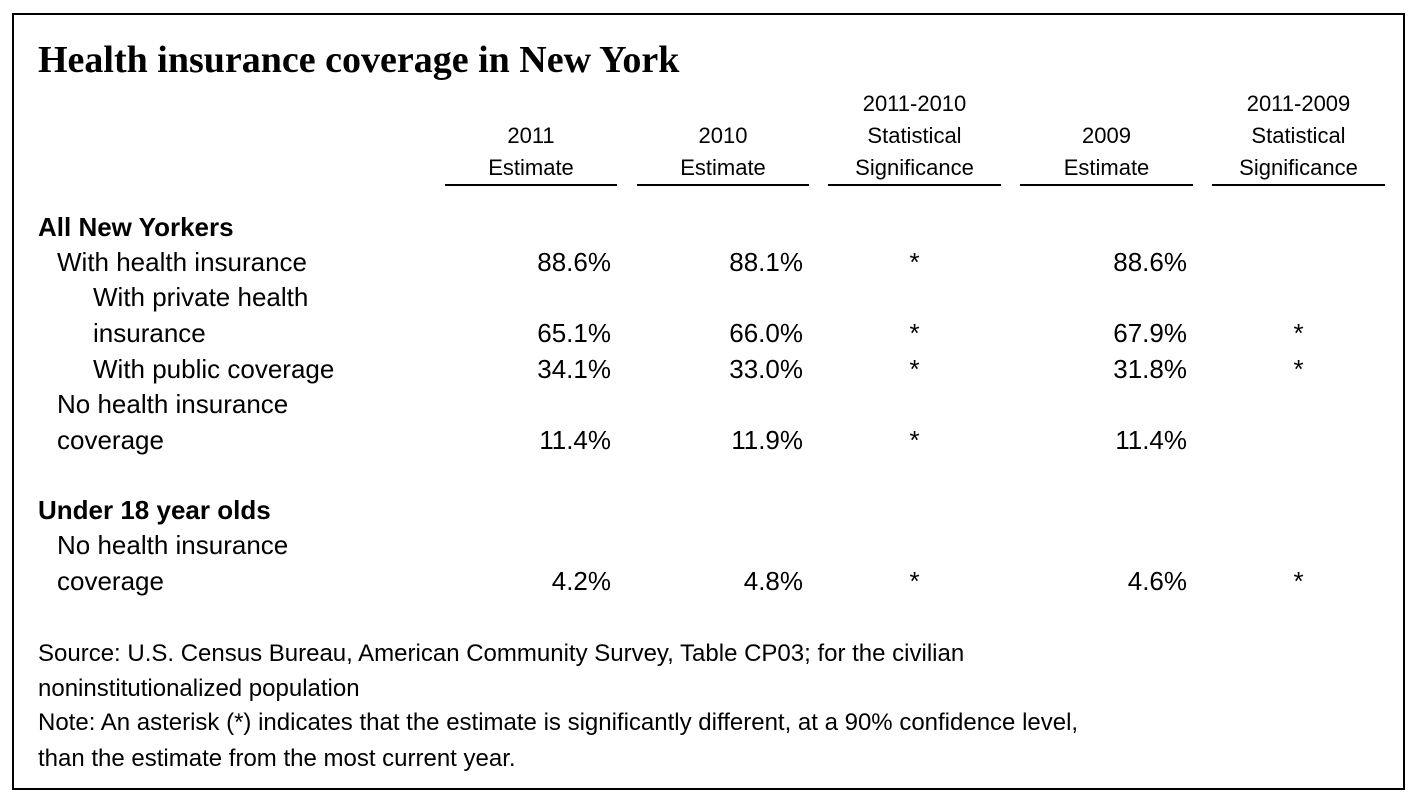 This screenshot has width=1422, height=806. I want to click on row-label: With private health, so click(201, 297).